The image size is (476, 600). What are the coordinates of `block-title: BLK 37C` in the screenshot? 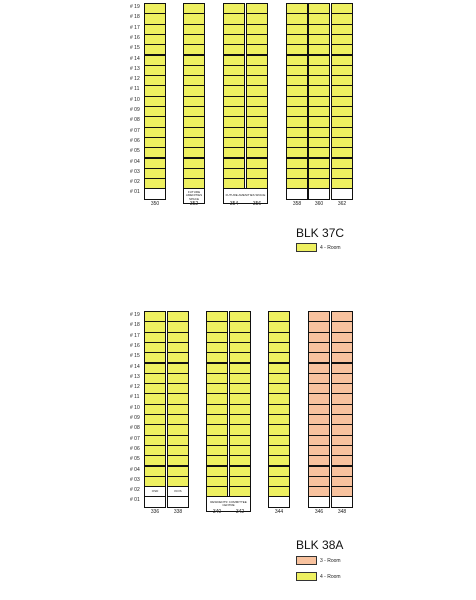 It's located at (320, 233).